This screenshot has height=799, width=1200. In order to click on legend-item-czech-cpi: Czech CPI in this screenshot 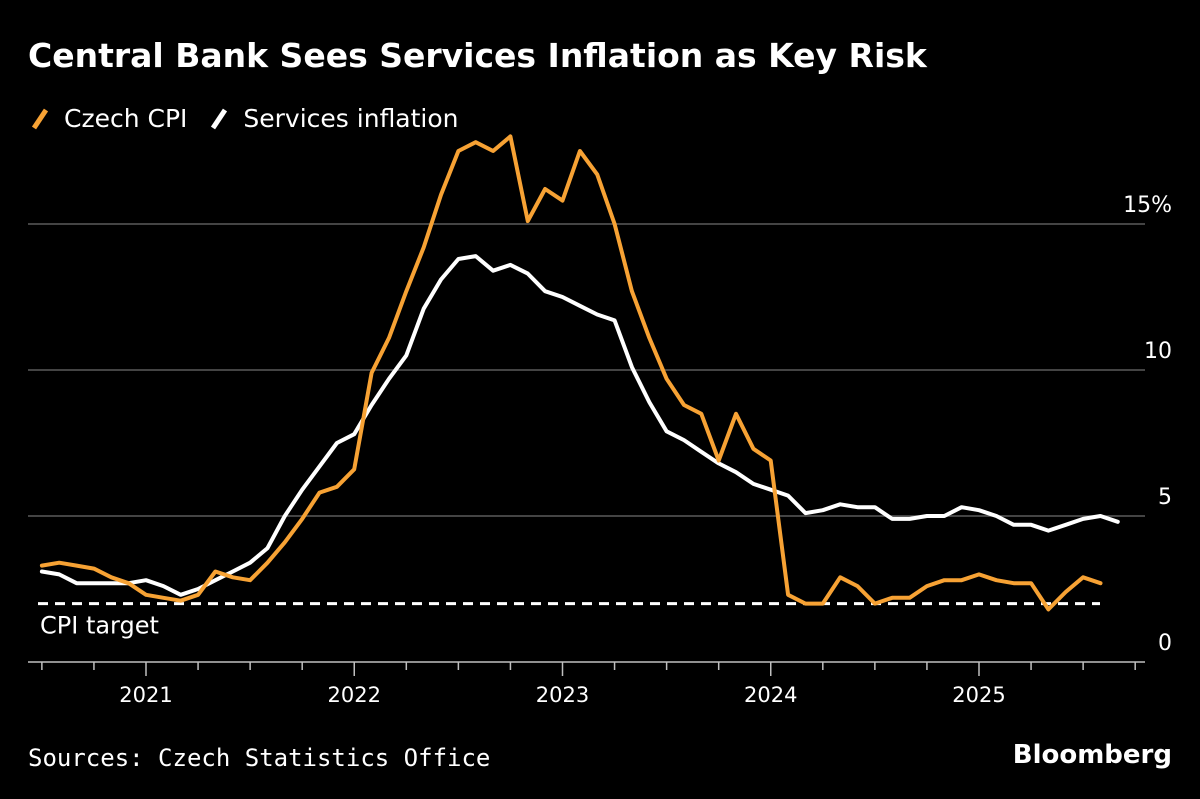, I will do `click(108, 118)`.